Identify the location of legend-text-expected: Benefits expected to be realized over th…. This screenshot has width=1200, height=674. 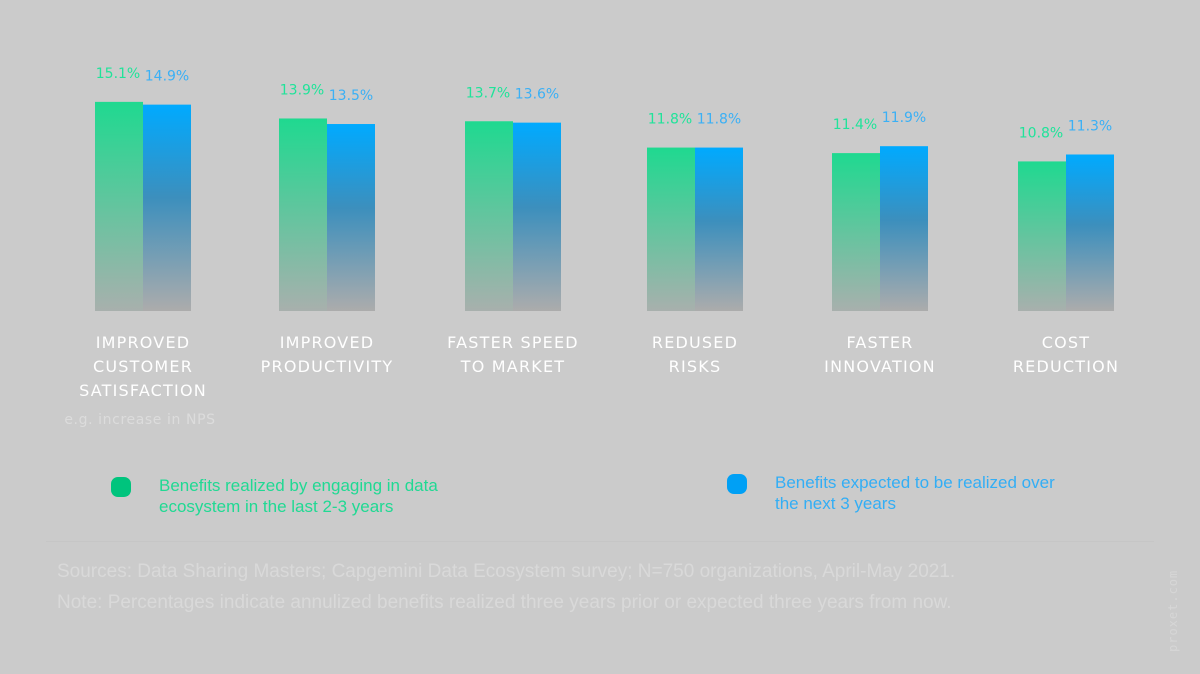
(915, 493).